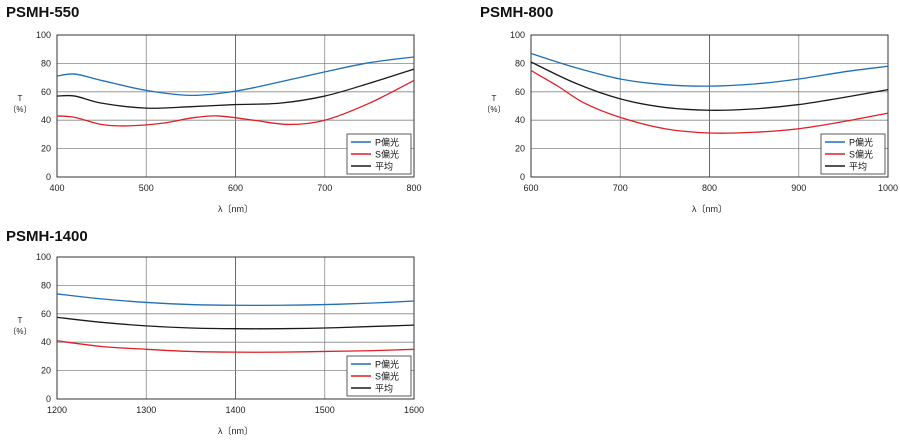  I want to click on x-tick-label: 1200, so click(57, 410).